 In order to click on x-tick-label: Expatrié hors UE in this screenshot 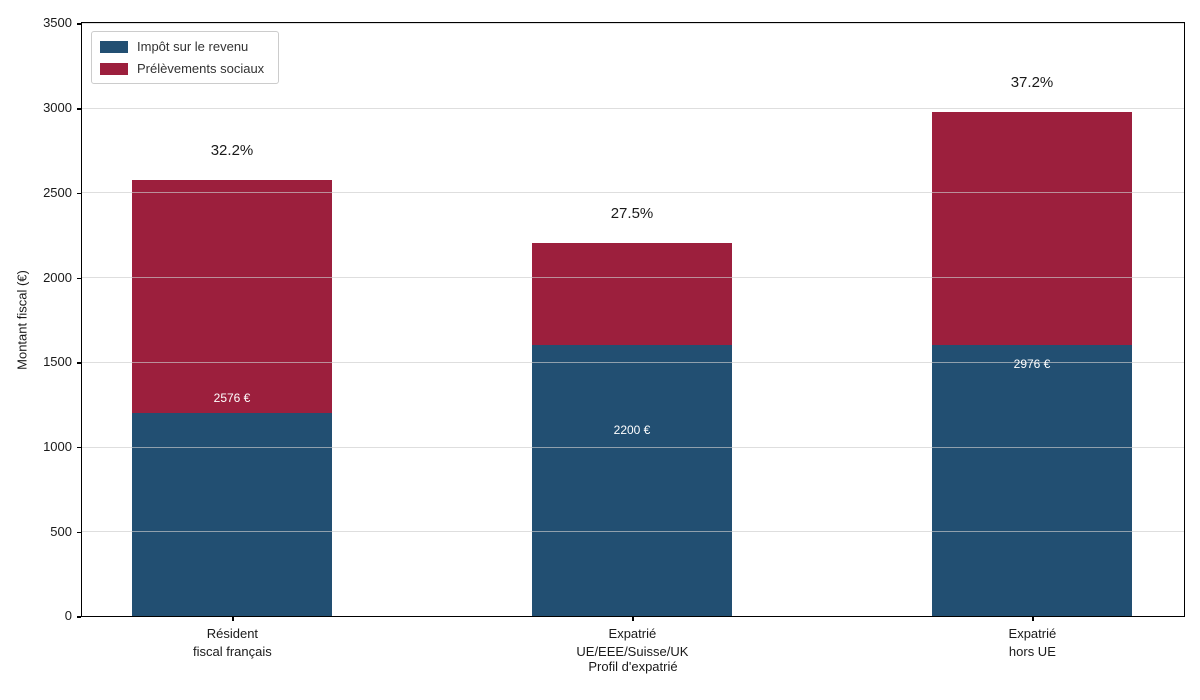, I will do `click(1032, 642)`.